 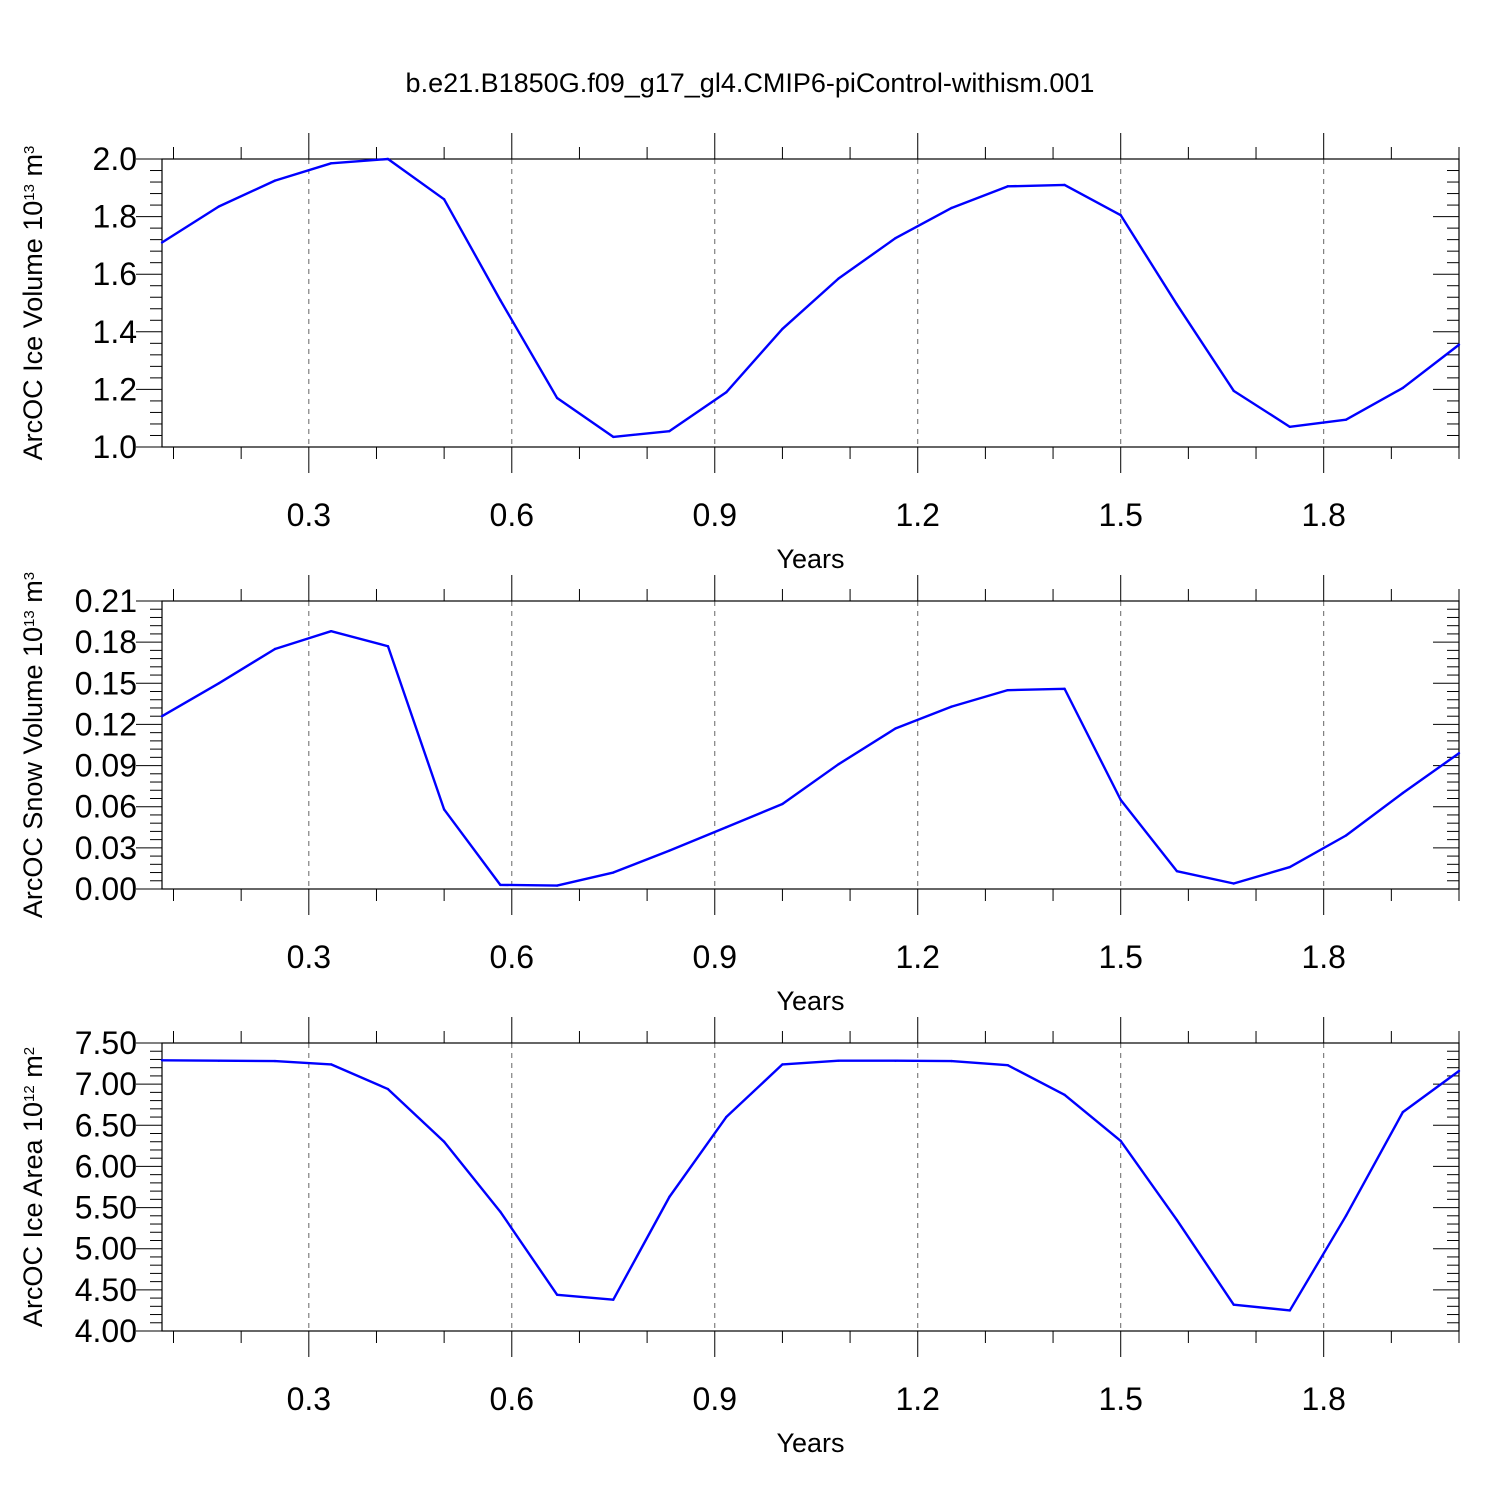 What do you see at coordinates (106, 766) in the screenshot?
I see `y-tick-label: 0.09` at bounding box center [106, 766].